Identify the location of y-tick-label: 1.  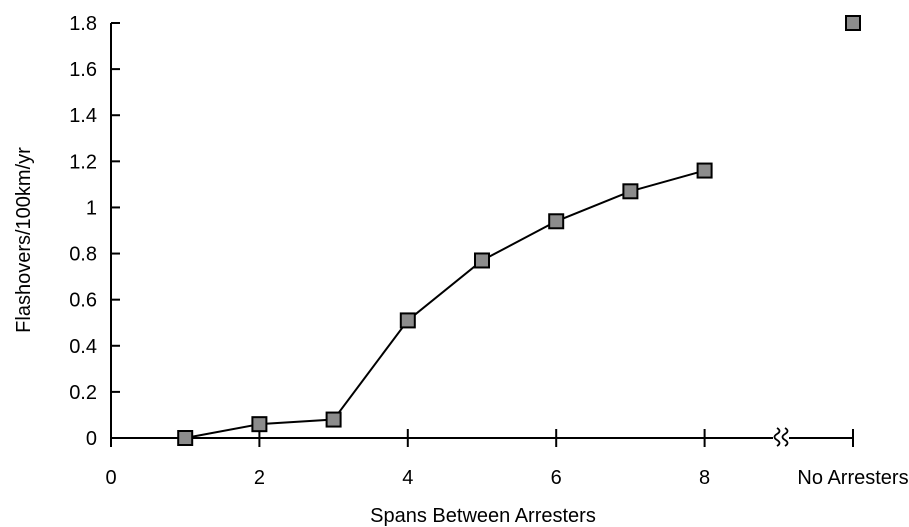
(91, 208).